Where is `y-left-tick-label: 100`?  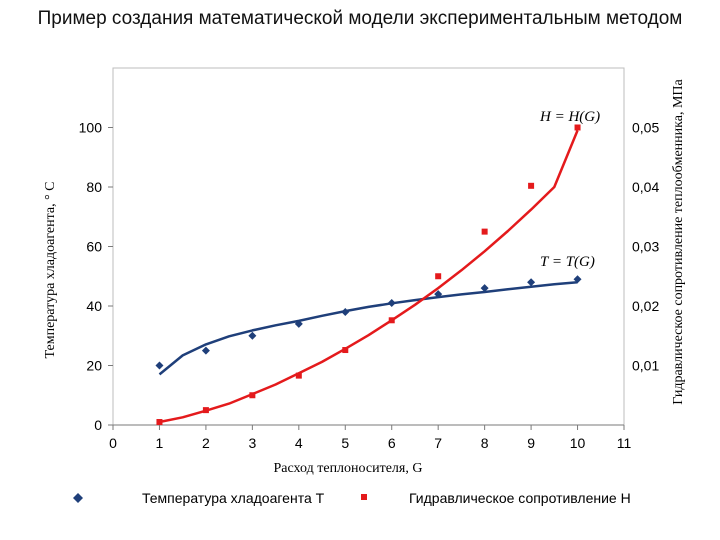 y-left-tick-label: 100 is located at coordinates (91, 128).